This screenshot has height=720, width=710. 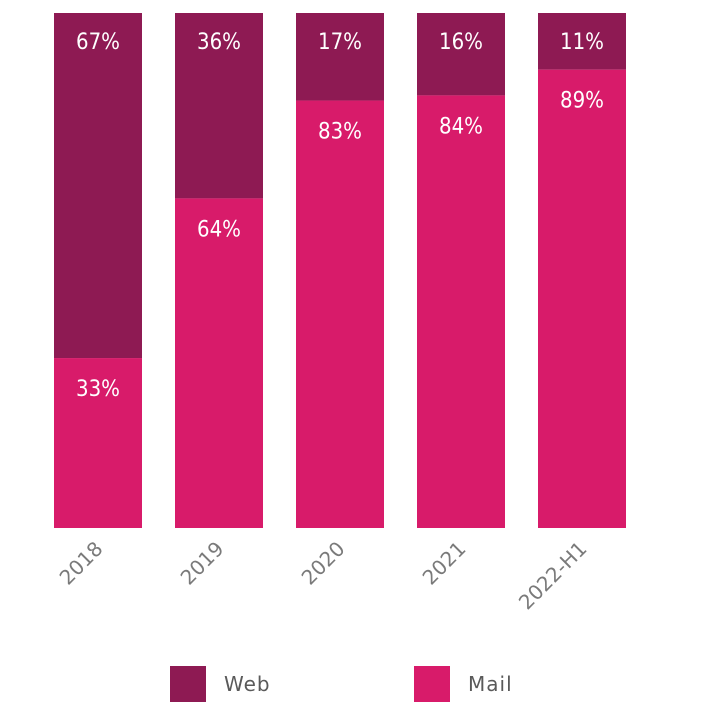 What do you see at coordinates (219, 363) in the screenshot?
I see `bar-segment-mail-2019` at bounding box center [219, 363].